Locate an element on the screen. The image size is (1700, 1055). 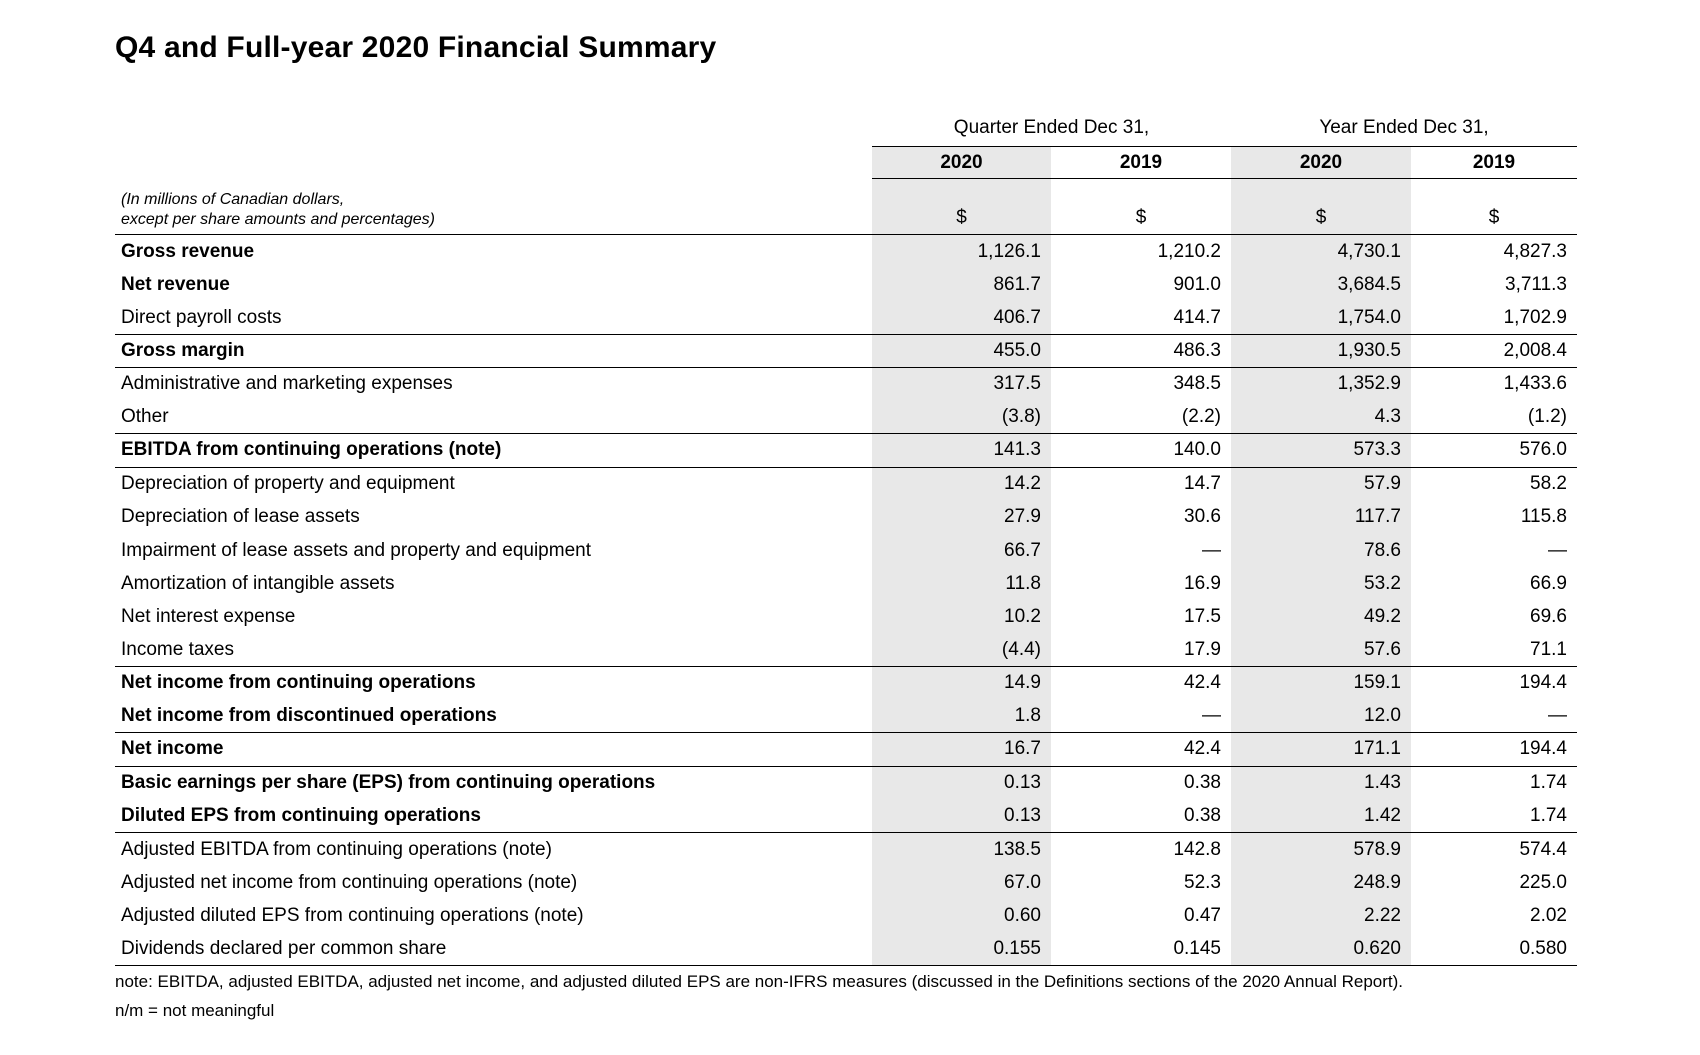
row-value-year-2020: 1,352.9 is located at coordinates (1369, 384).